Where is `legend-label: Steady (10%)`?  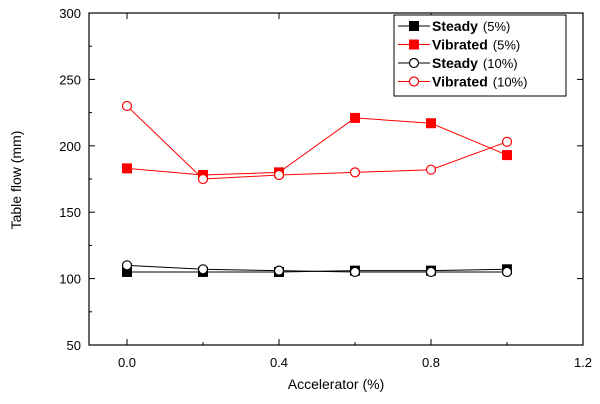
legend-label: Steady (10%) is located at coordinates (475, 63).